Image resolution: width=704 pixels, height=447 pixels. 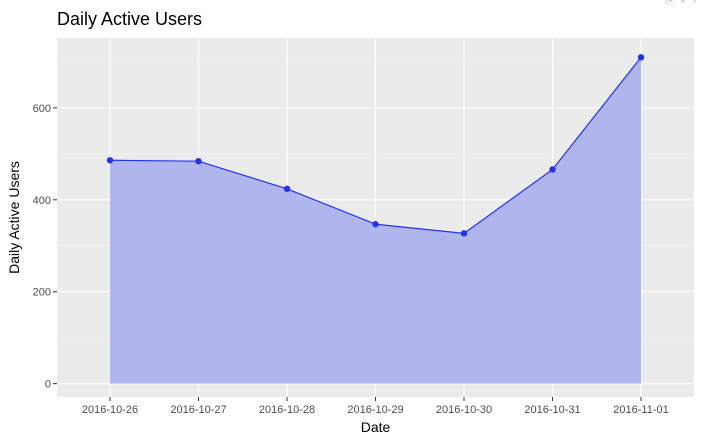 I want to click on chevron-right-icon: ›, so click(x=697, y=3).